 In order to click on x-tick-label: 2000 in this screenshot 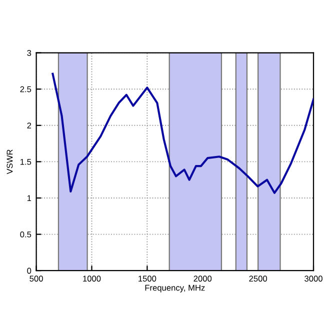, I will do `click(203, 279)`.